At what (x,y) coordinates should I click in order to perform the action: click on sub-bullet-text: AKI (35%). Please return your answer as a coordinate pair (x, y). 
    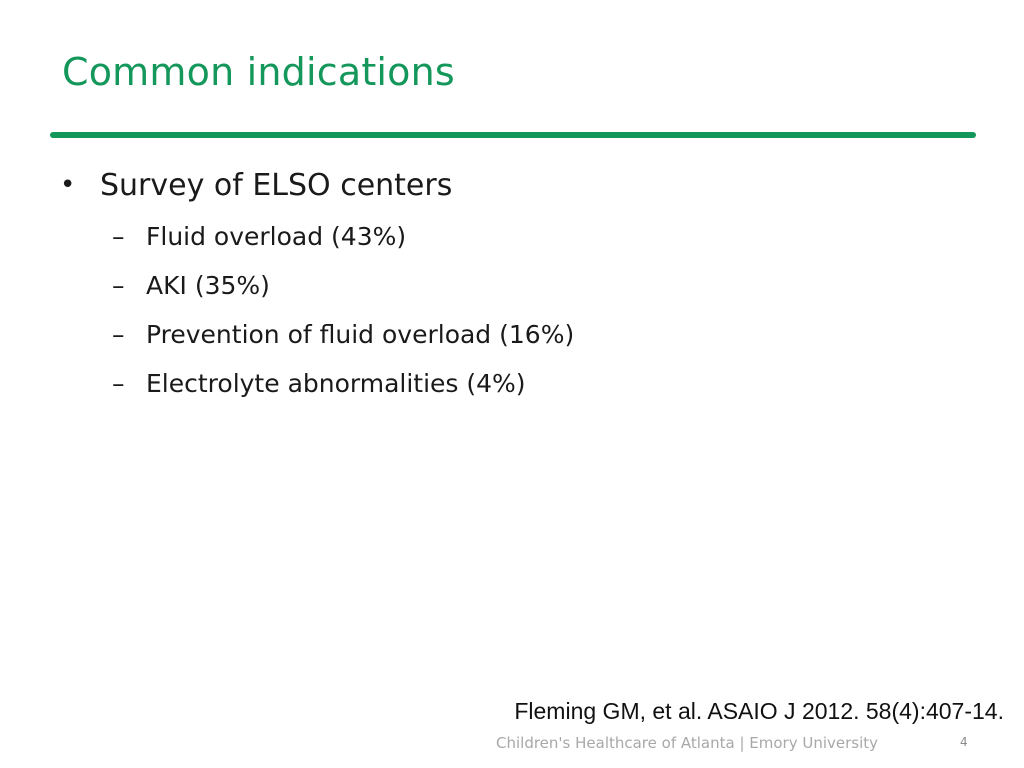
    Looking at the image, I should click on (208, 285).